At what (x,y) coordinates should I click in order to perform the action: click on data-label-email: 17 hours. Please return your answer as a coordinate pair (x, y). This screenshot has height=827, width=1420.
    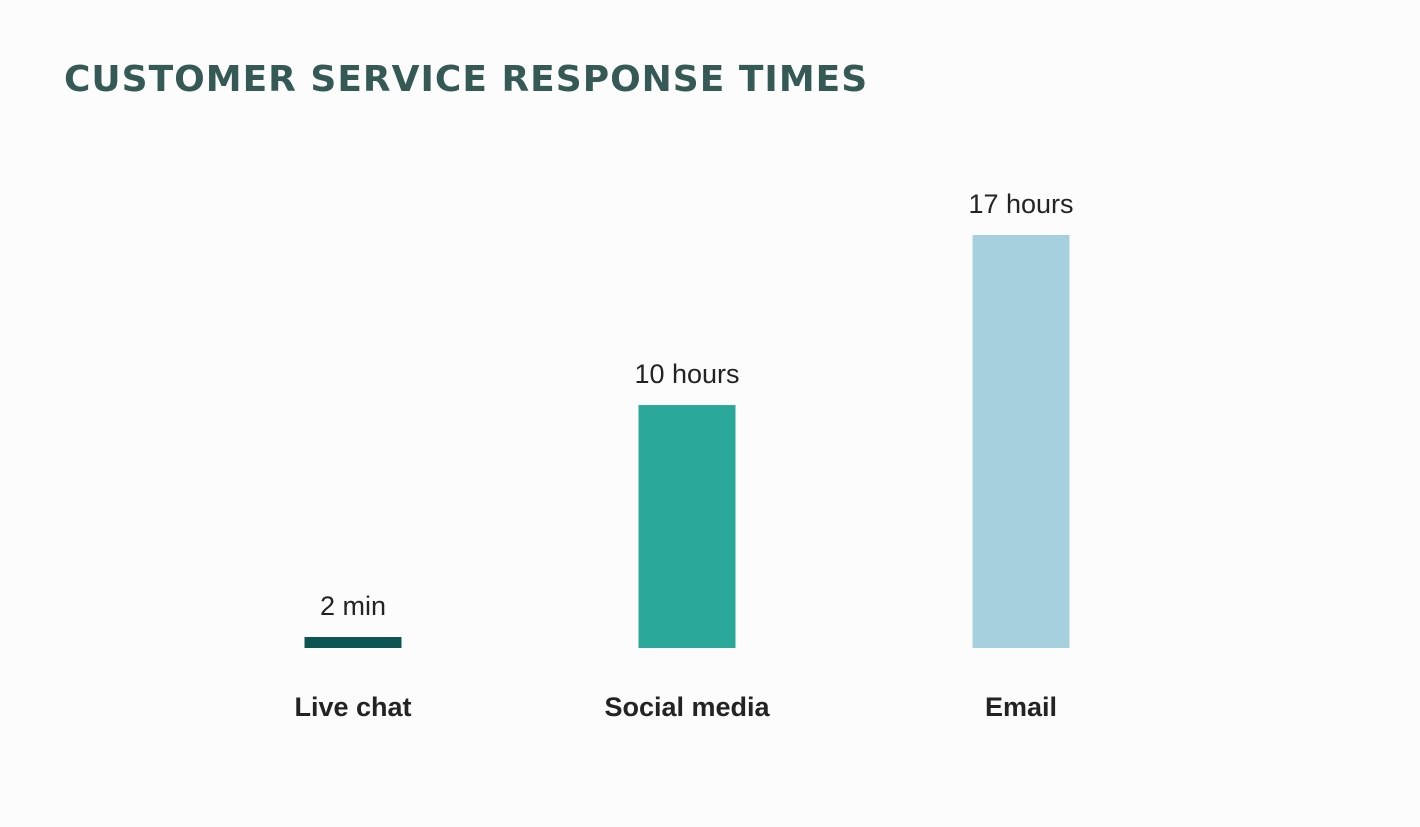
    Looking at the image, I should click on (1020, 204).